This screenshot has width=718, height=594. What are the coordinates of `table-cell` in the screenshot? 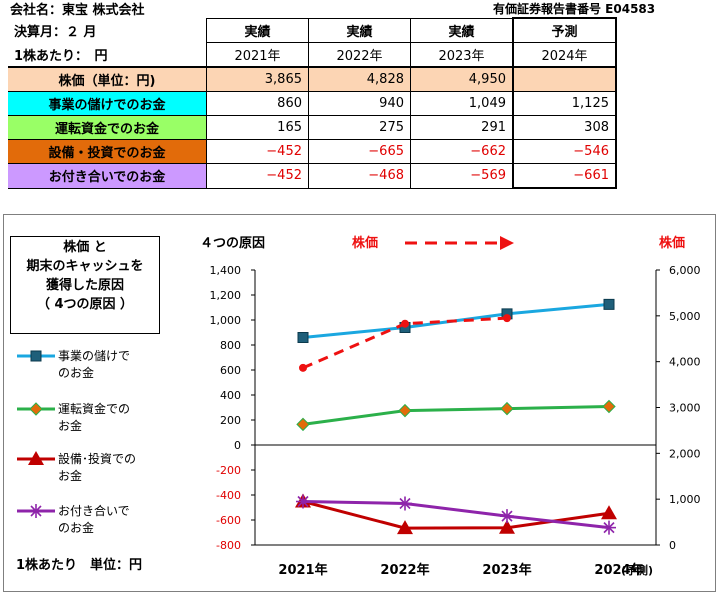 It's located at (564, 79).